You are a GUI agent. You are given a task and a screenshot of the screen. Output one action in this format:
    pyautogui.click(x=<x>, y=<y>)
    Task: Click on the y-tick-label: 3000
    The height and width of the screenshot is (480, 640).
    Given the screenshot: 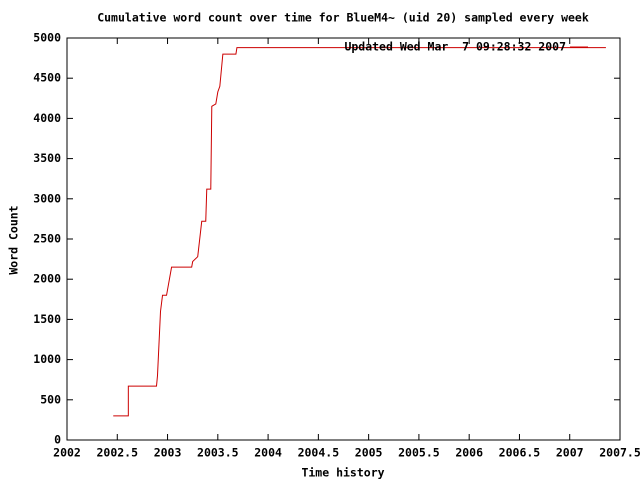 What is the action you would take?
    pyautogui.click(x=47, y=198)
    